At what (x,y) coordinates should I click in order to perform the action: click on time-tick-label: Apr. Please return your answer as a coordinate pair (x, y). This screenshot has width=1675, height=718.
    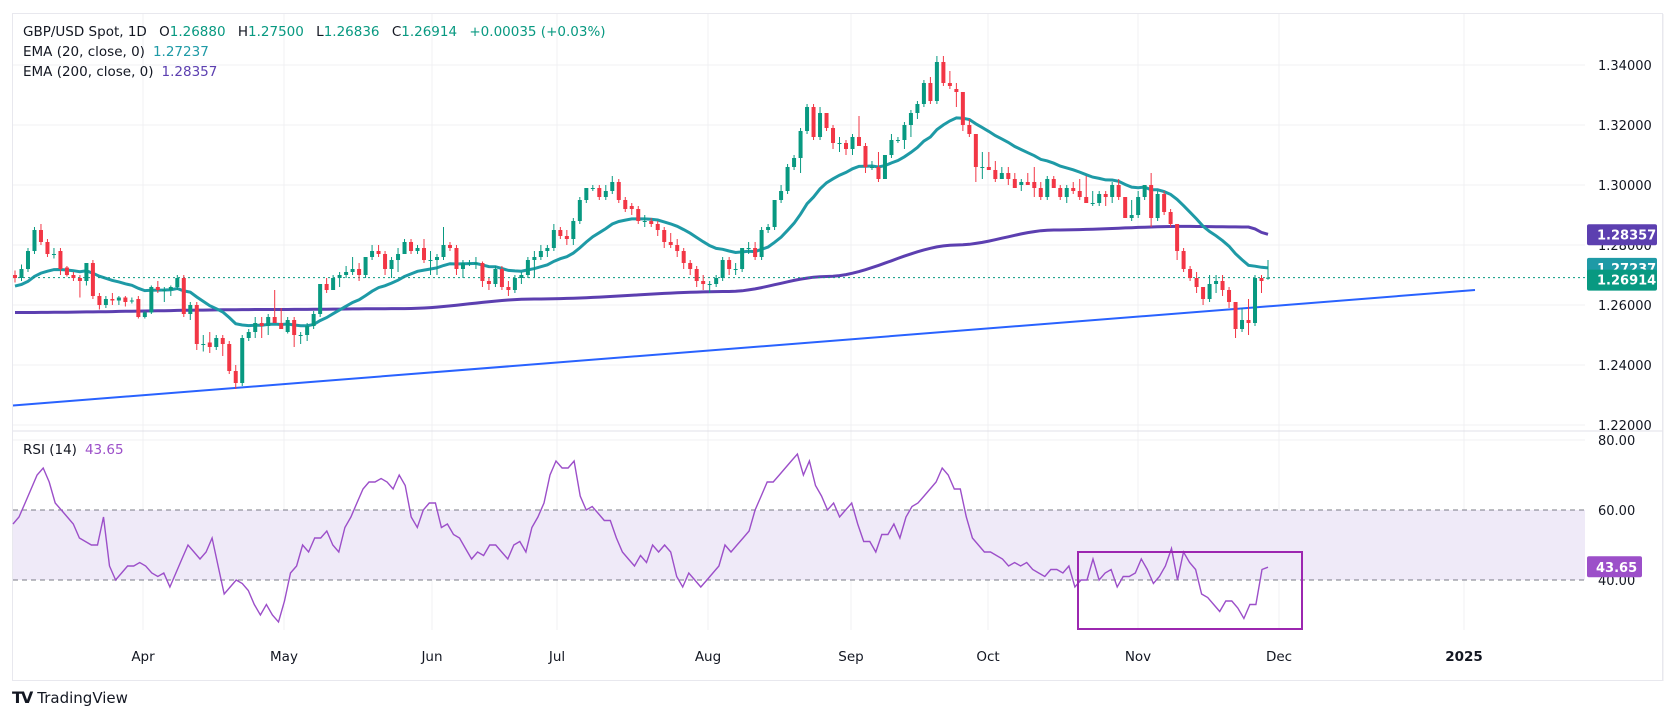
    Looking at the image, I should click on (143, 657).